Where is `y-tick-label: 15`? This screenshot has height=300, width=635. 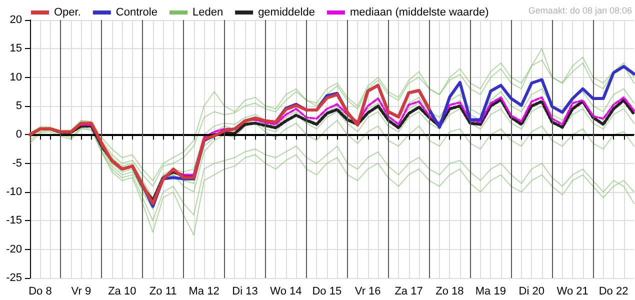
y-tick-label: 15 is located at coordinates (16, 48).